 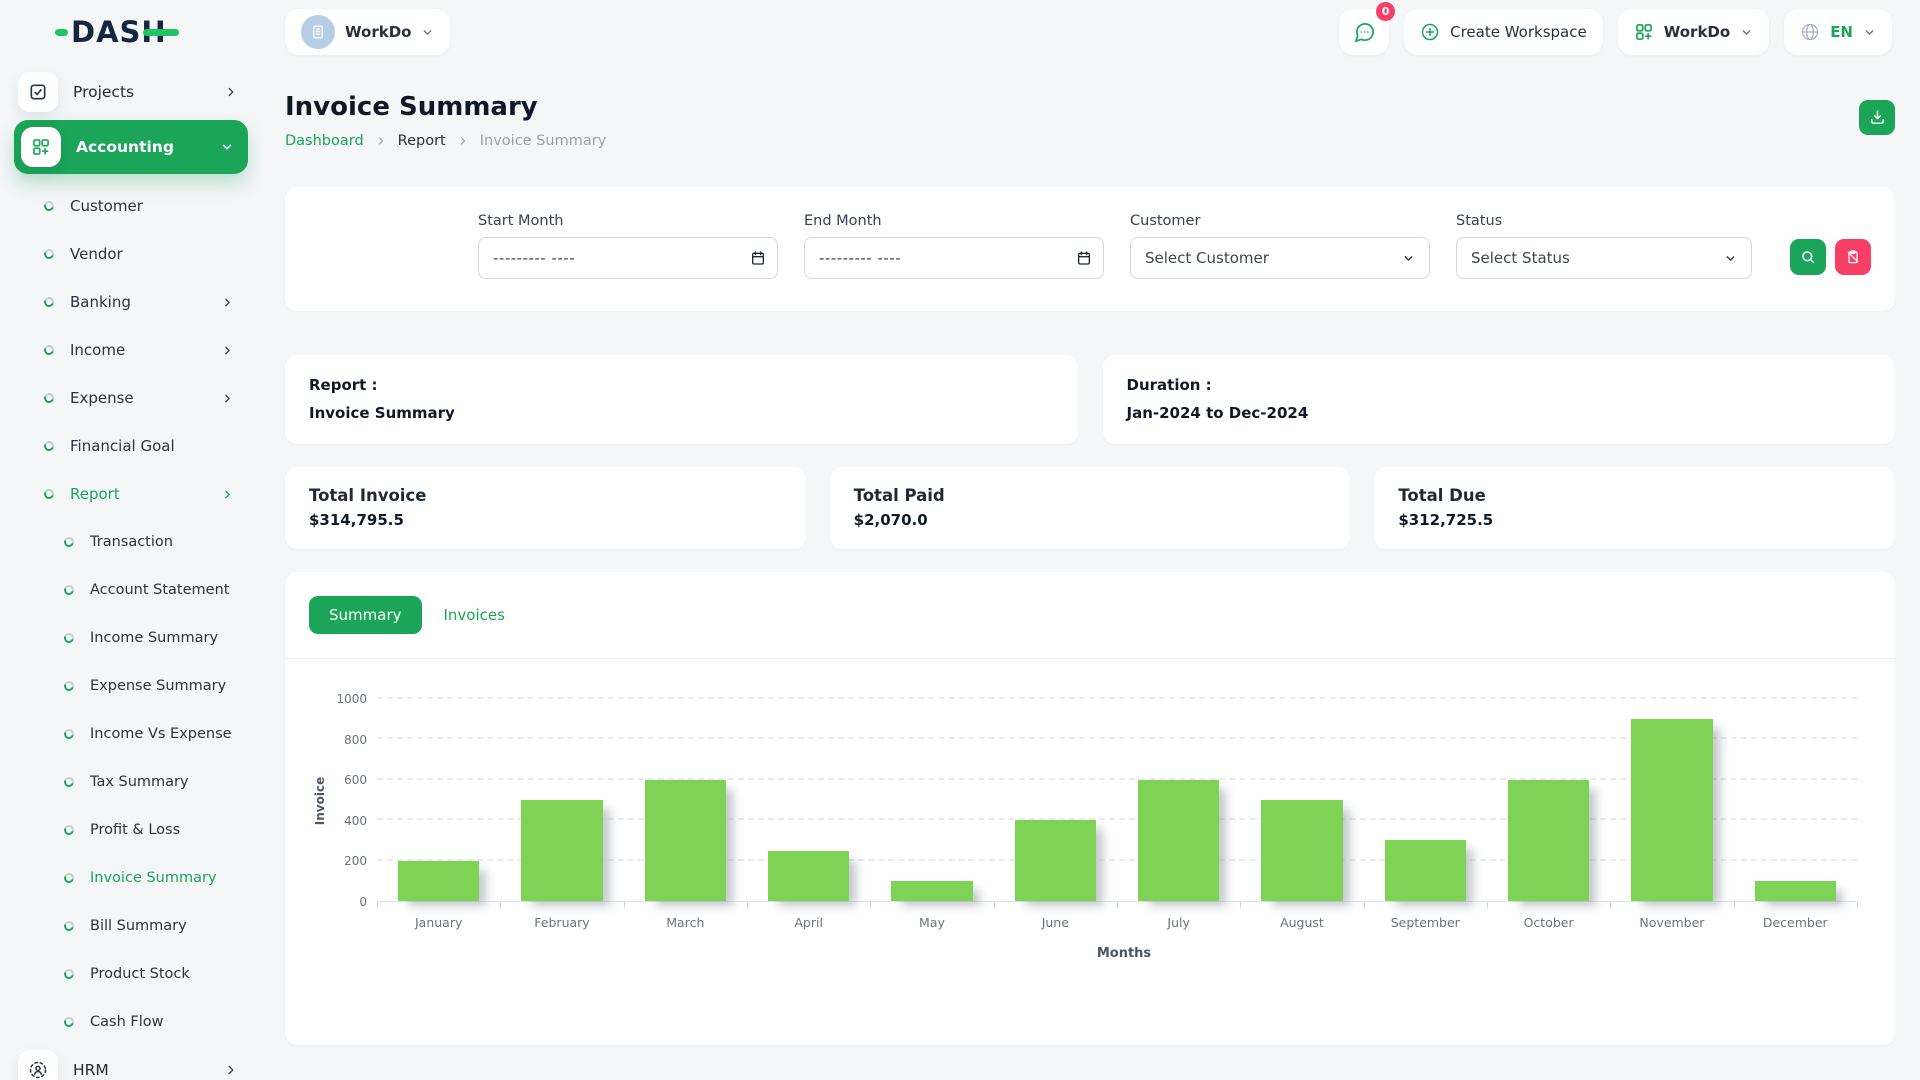 I want to click on sidebar-item-banking: Banking, so click(x=131, y=302).